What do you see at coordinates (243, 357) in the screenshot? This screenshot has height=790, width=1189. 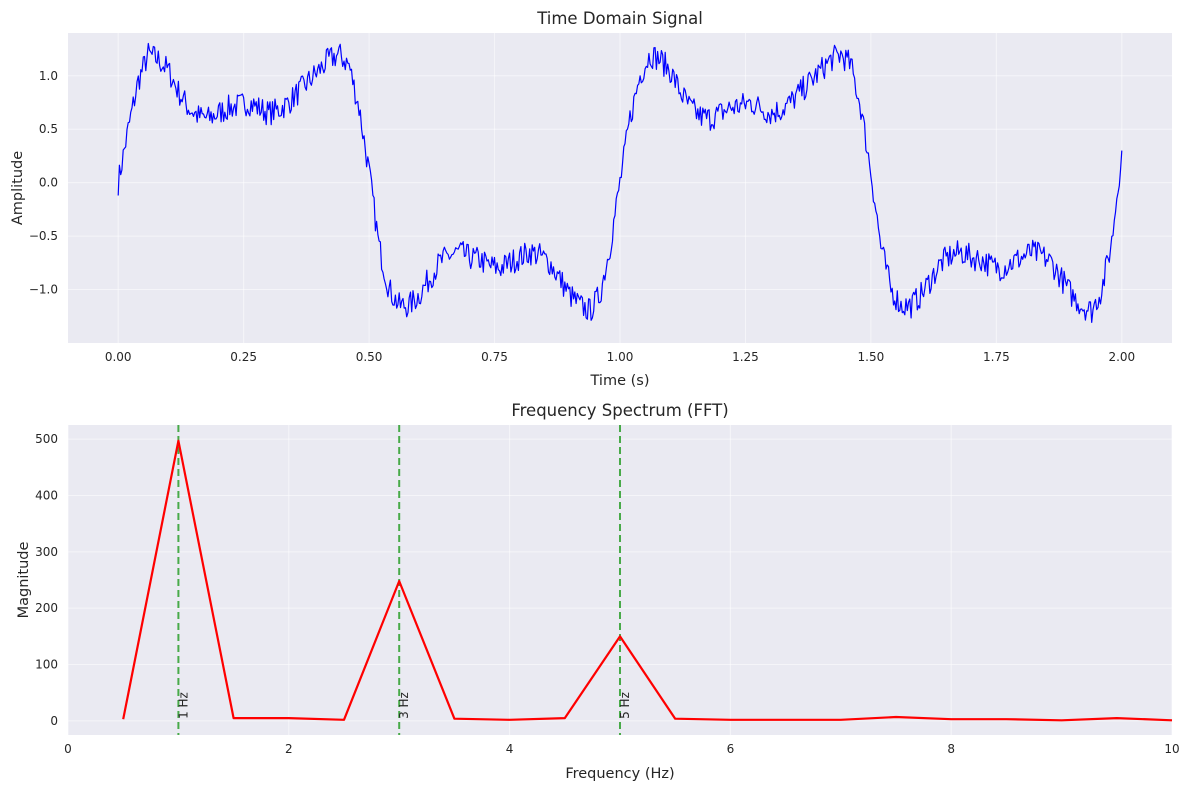 I see `x-tick-label: 0.25` at bounding box center [243, 357].